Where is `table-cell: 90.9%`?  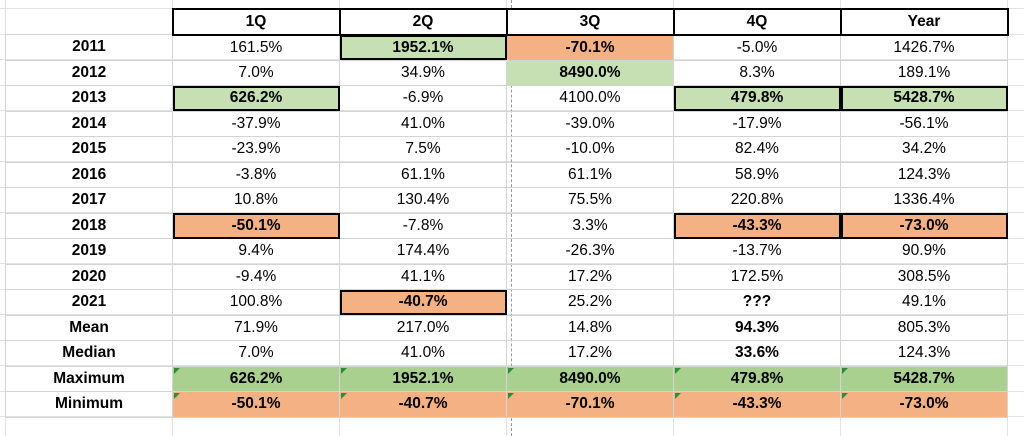 table-cell: 90.9% is located at coordinates (924, 251).